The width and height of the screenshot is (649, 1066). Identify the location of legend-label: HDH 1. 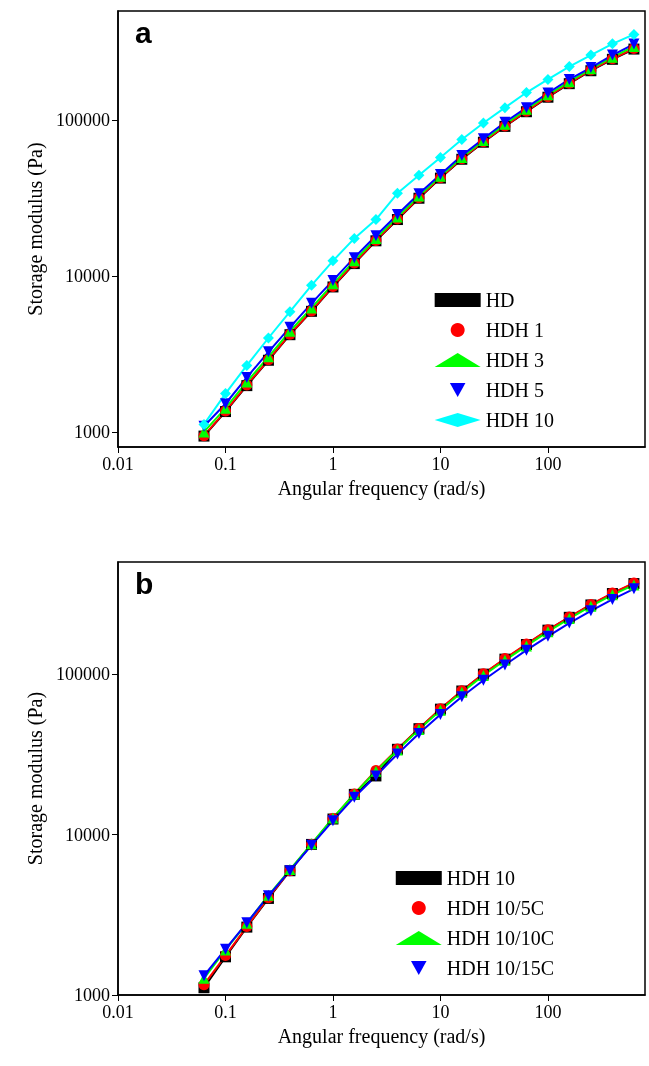
(515, 330).